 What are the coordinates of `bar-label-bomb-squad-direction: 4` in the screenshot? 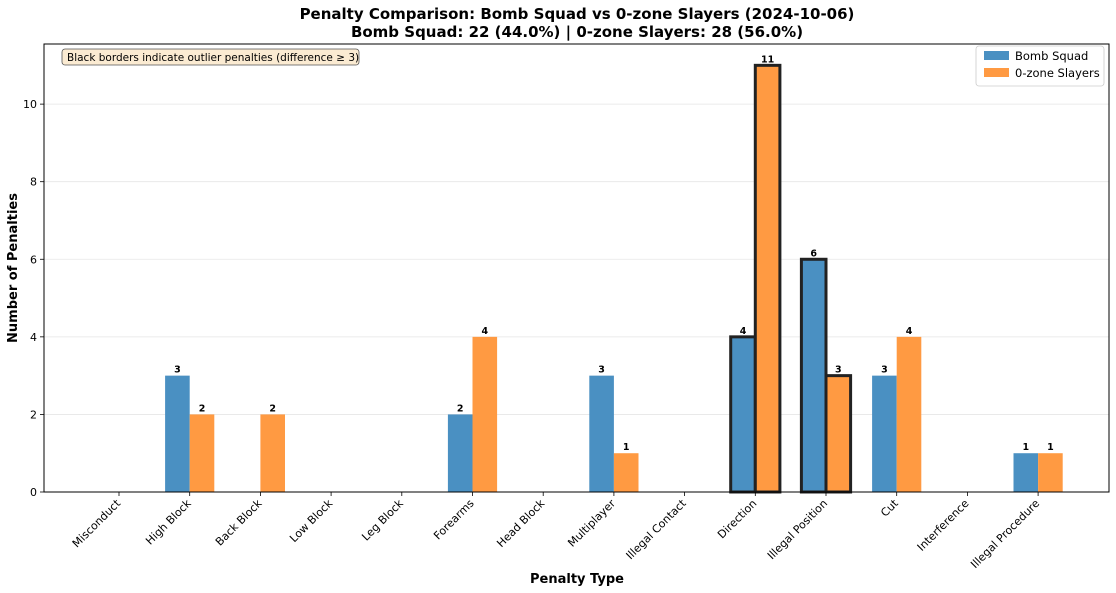 It's located at (743, 331).